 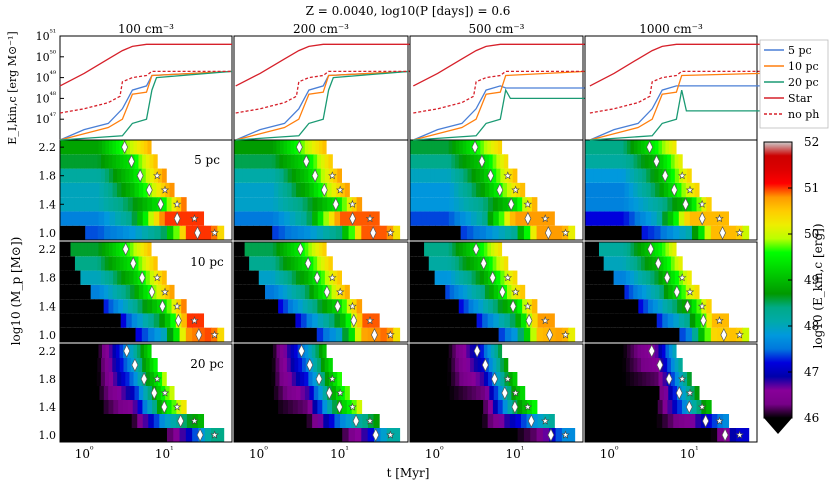 I want to click on y-tick-label: 1.0, so click(x=48, y=435).